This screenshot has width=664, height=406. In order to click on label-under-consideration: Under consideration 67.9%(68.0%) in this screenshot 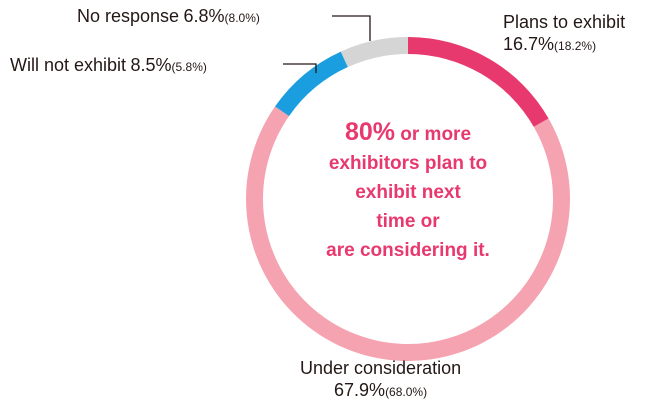, I will do `click(380, 379)`.